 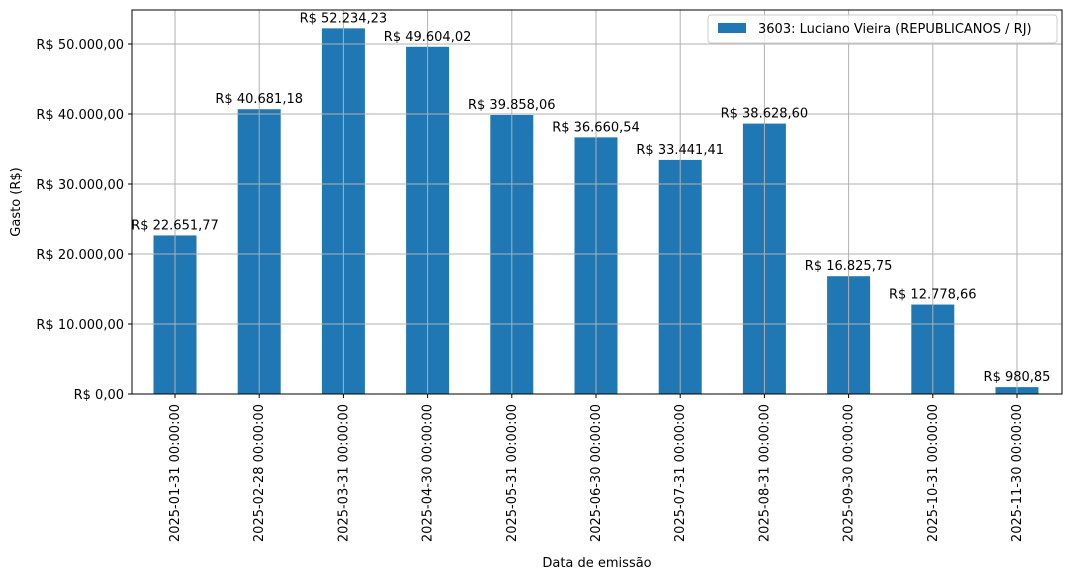 What do you see at coordinates (933, 295) in the screenshot?
I see `bar-value-label: R$ 12.778,66` at bounding box center [933, 295].